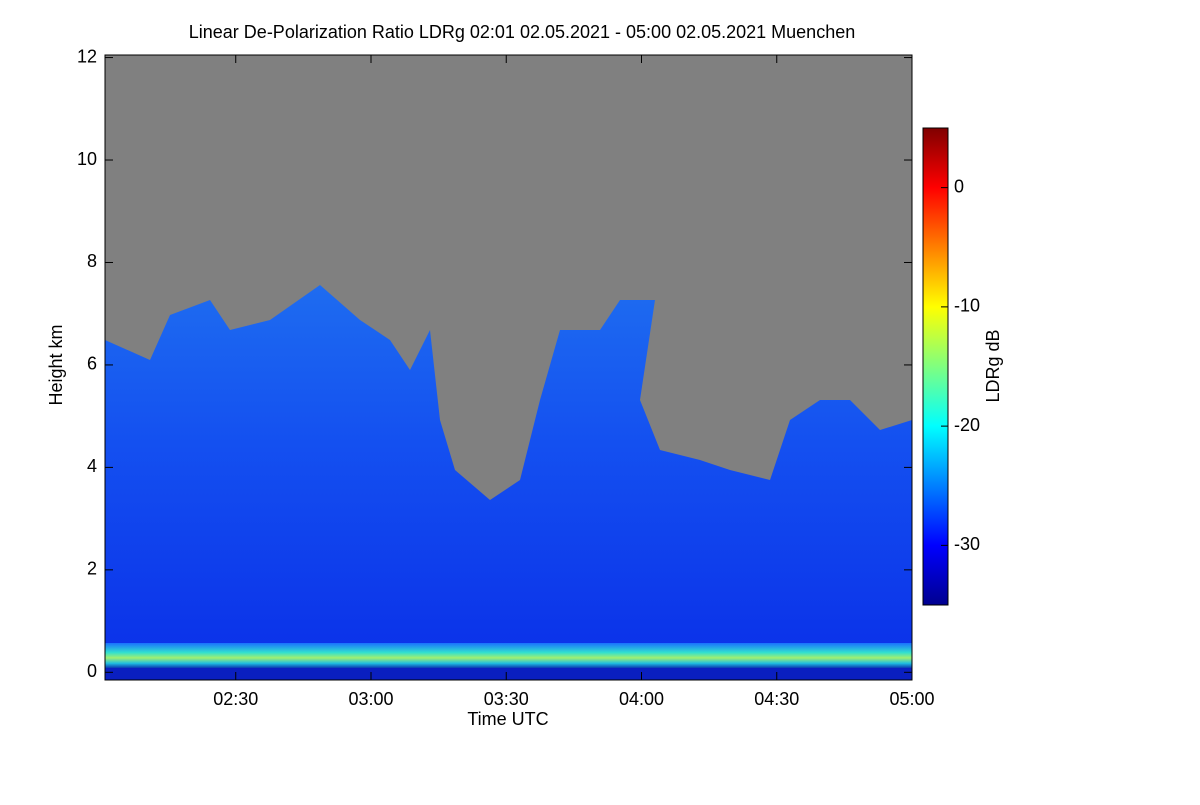 The height and width of the screenshot is (805, 1200). Describe the element at coordinates (911, 699) in the screenshot. I see `x-tick-label: 05:00` at that location.